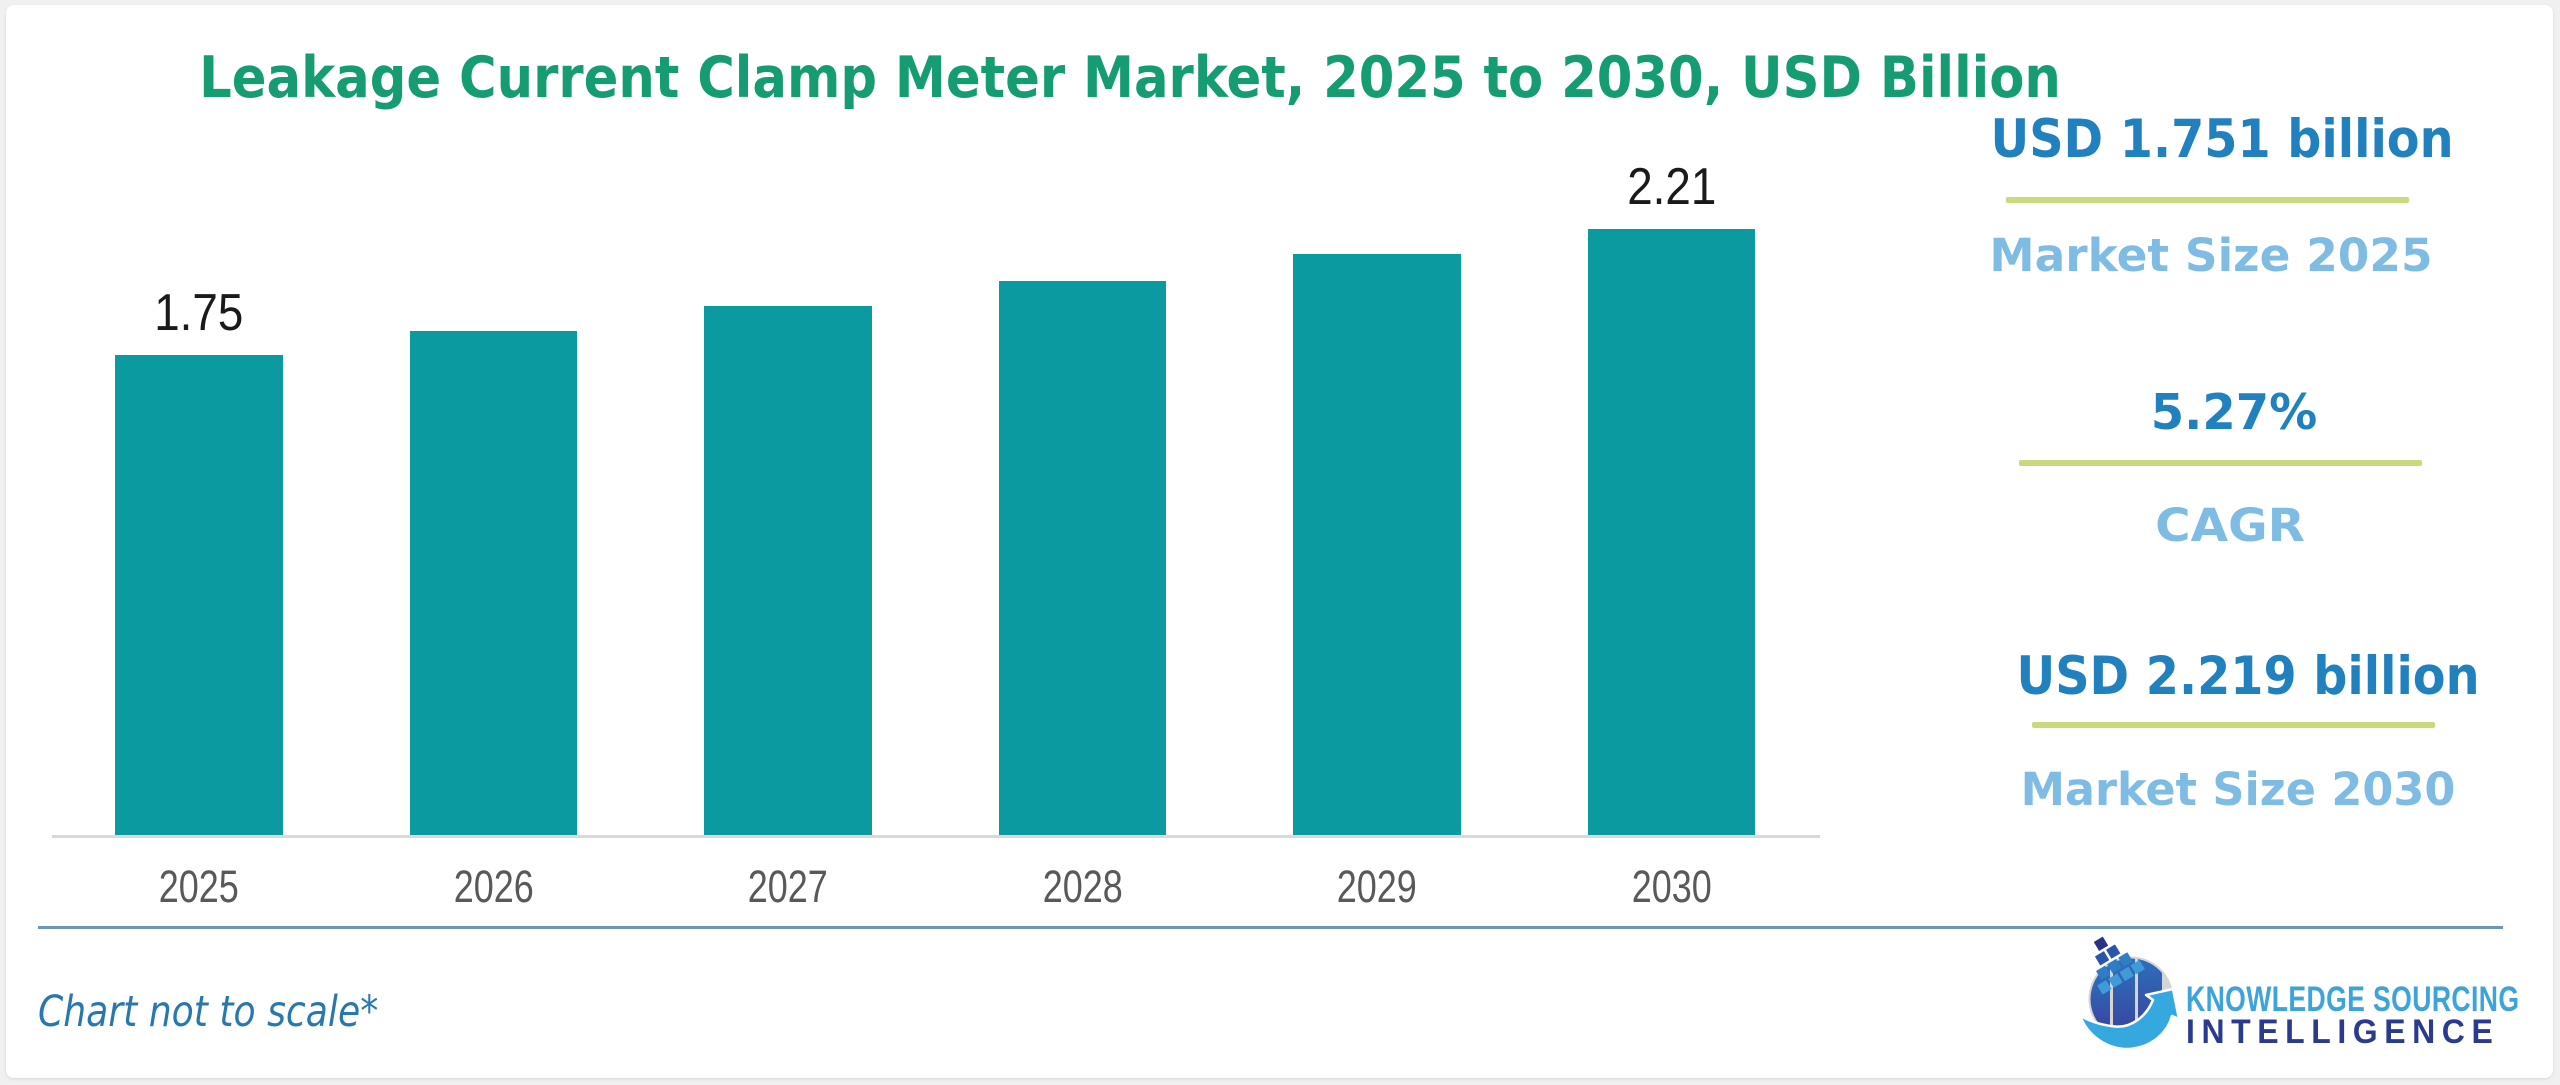 The width and height of the screenshot is (2560, 1085). I want to click on x-tick-2028: 2028, so click(1082, 886).